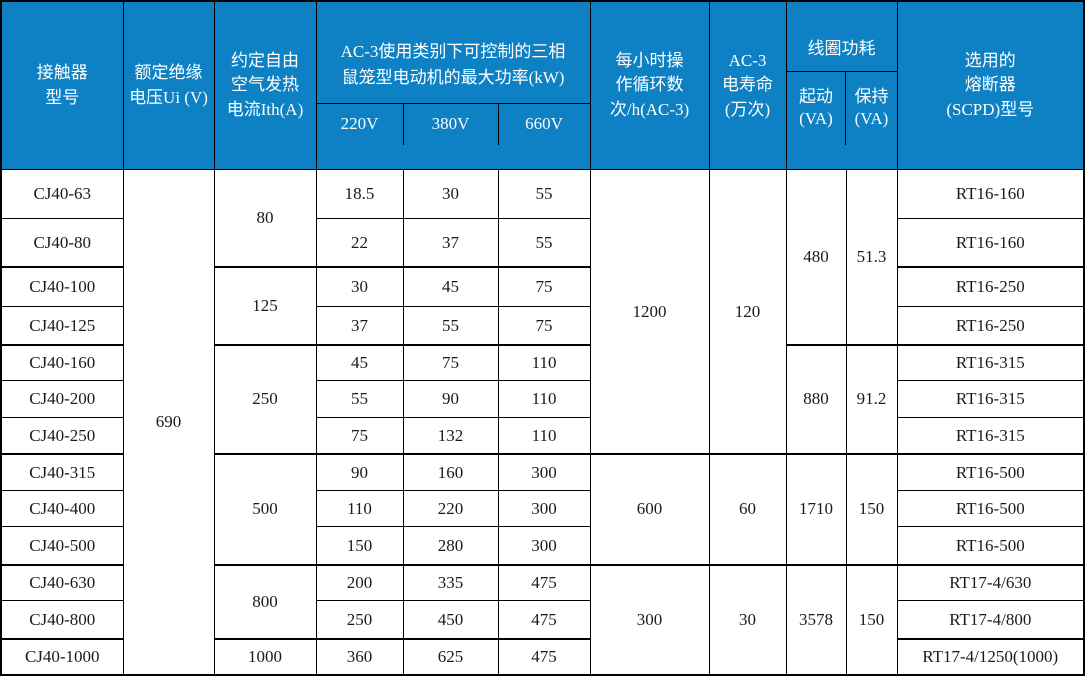 Image resolution: width=1085 pixels, height=676 pixels. Describe the element at coordinates (359, 509) in the screenshot. I see `power-220-cell: 110` at that location.